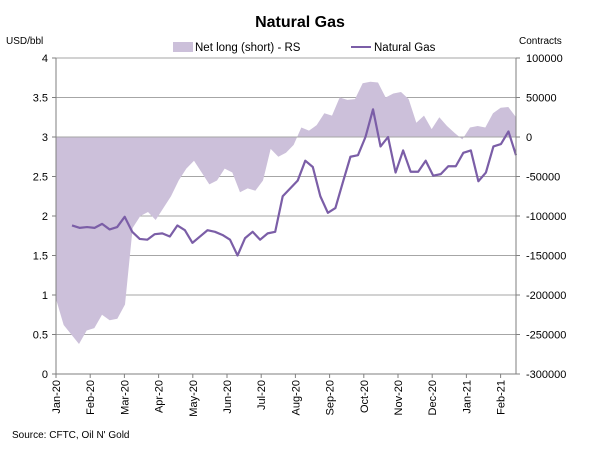  Describe the element at coordinates (546, 217) in the screenshot. I see `y-right-tick-label: -100000` at that location.